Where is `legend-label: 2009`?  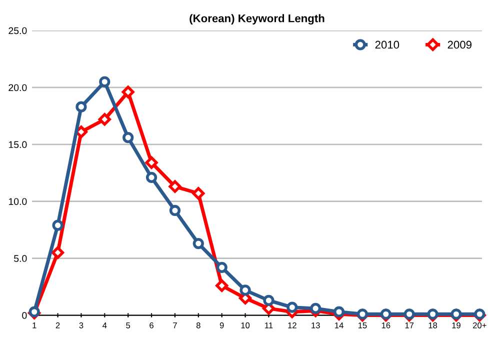 legend-label: 2009 is located at coordinates (460, 44).